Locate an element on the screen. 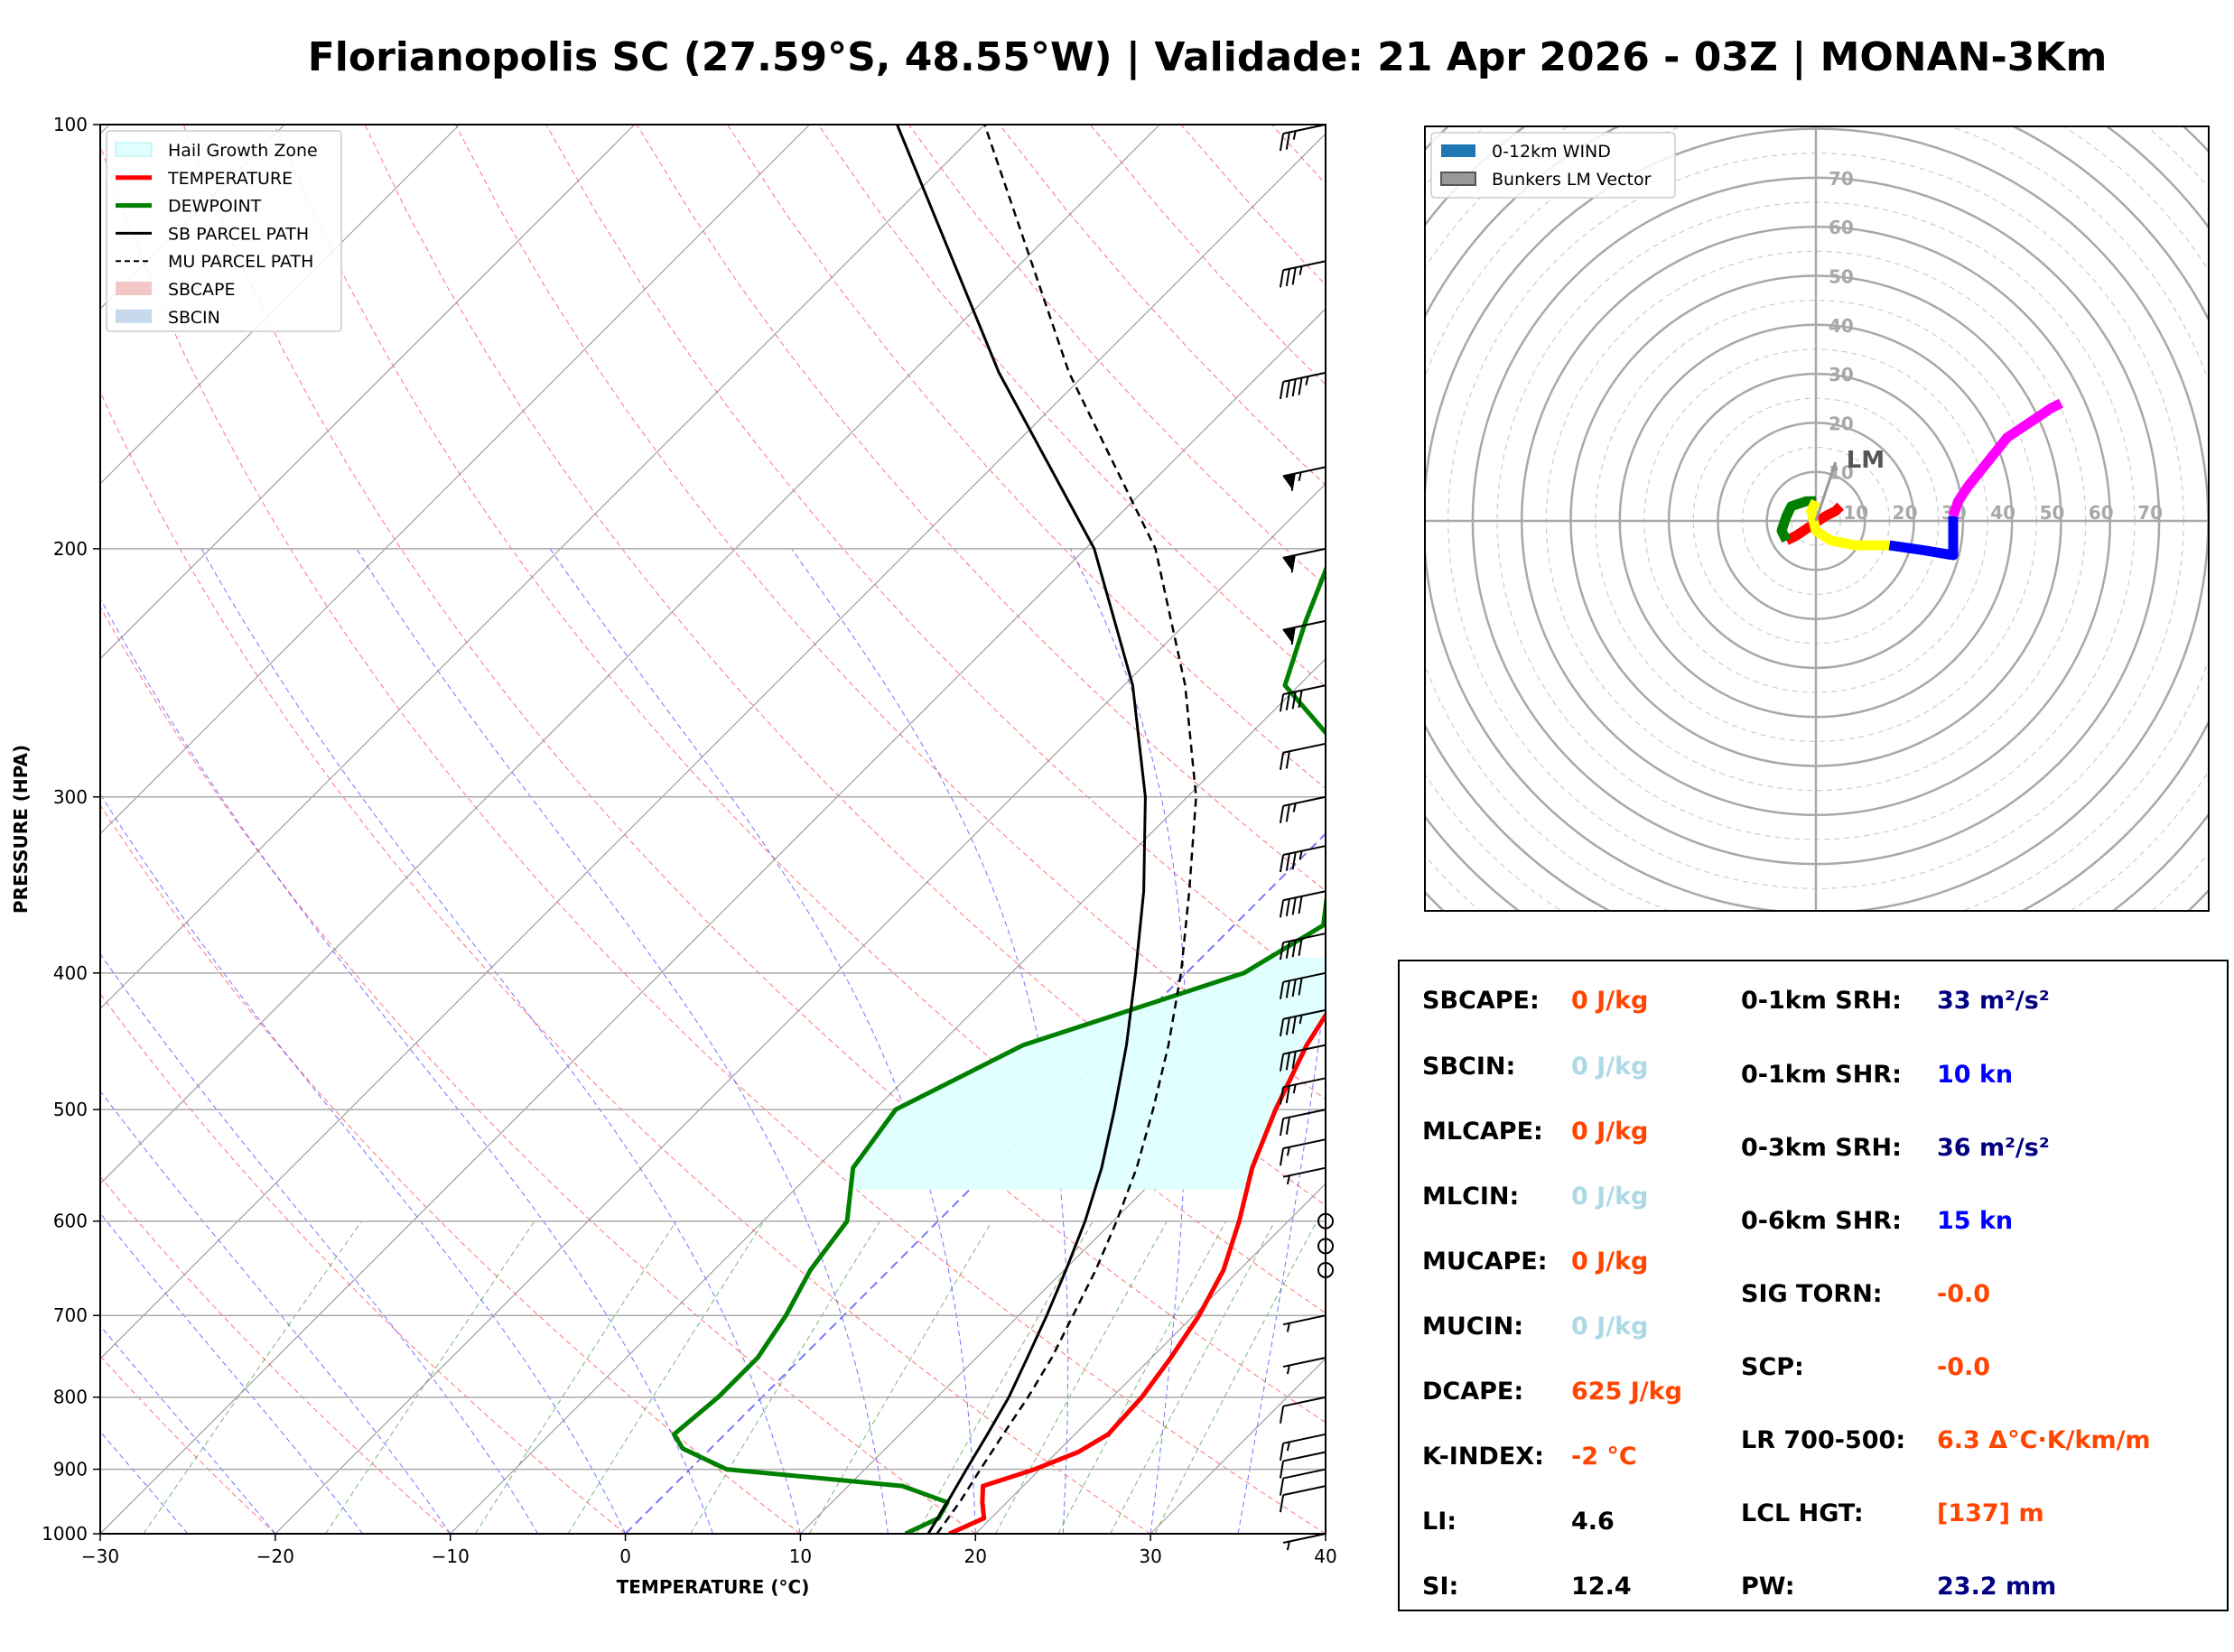 This screenshot has height=1652, width=2234. srh03-label: 0-3km SRH: is located at coordinates (1821, 1148).